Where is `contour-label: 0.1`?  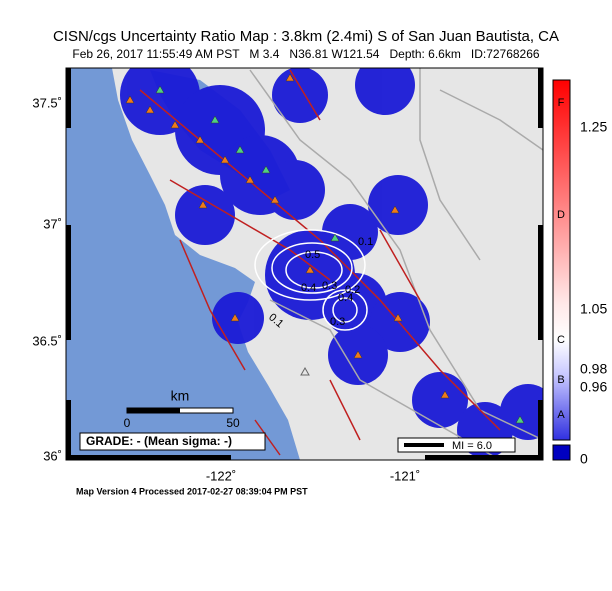 contour-label: 0.1 is located at coordinates (365, 242).